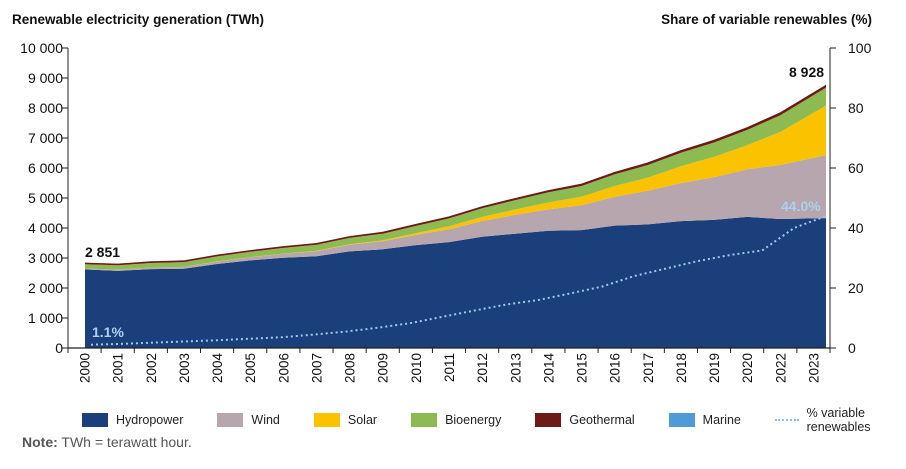 This screenshot has width=906, height=469. Describe the element at coordinates (766, 19) in the screenshot. I see `right-axis-title: Share of variable renewables (%)` at that location.